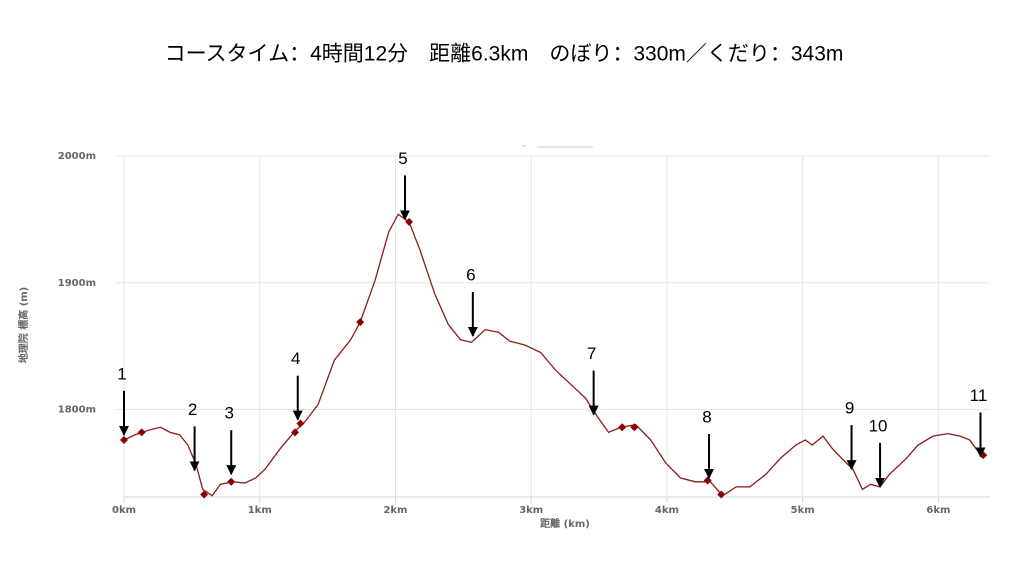  What do you see at coordinates (565, 523) in the screenshot?
I see `x-axis-label: 距離 (km)` at bounding box center [565, 523].